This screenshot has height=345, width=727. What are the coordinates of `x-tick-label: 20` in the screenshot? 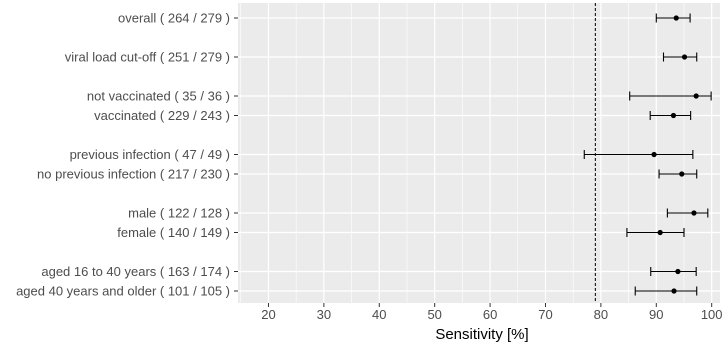 It's located at (268, 314).